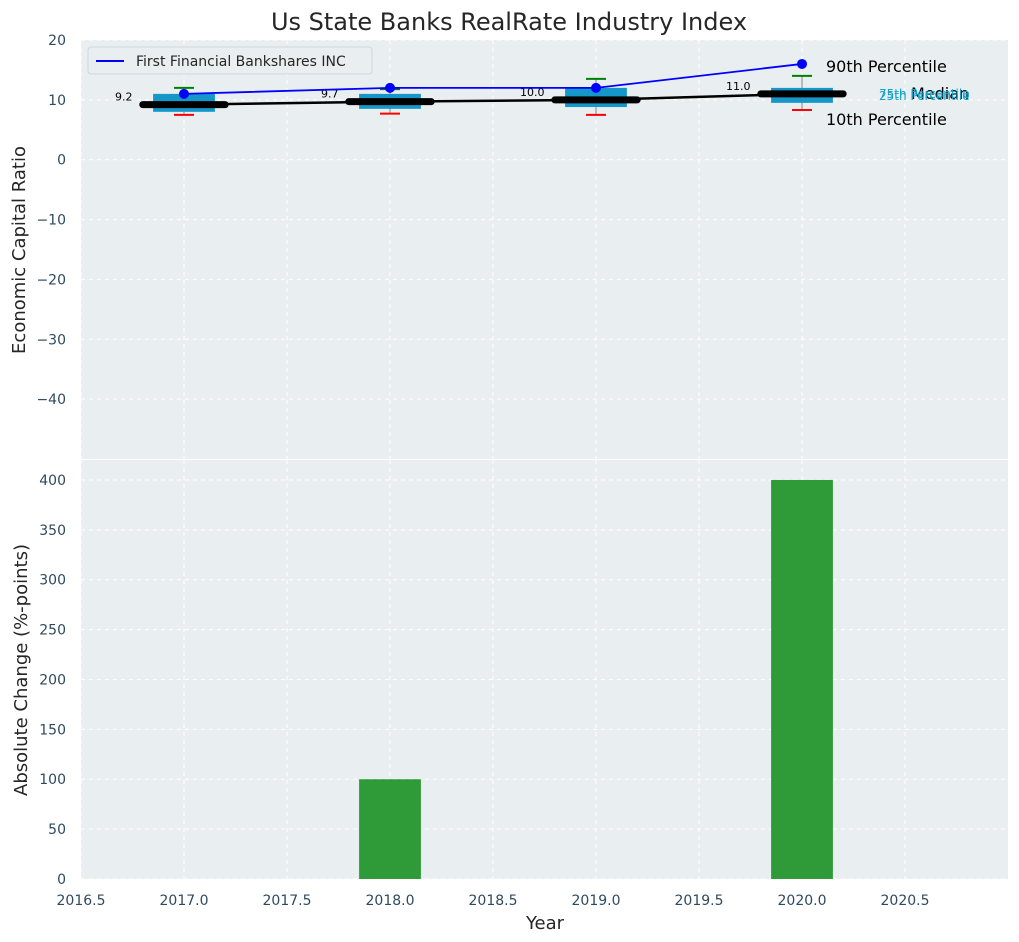 The width and height of the screenshot is (1019, 942). What do you see at coordinates (545, 923) in the screenshot?
I see `x-axis-label: Year` at bounding box center [545, 923].